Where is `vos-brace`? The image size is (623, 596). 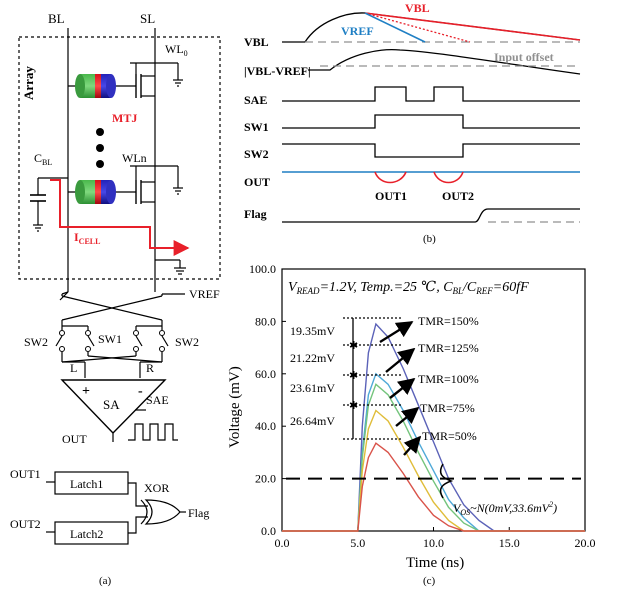
vos-brace is located at coordinates (446, 481).